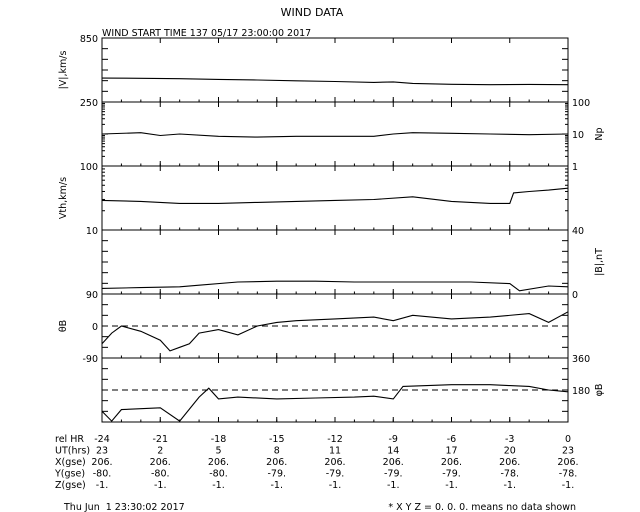 The image size is (640, 512). What do you see at coordinates (599, 133) in the screenshot?
I see `y-axis-label-right: Np` at bounding box center [599, 133].